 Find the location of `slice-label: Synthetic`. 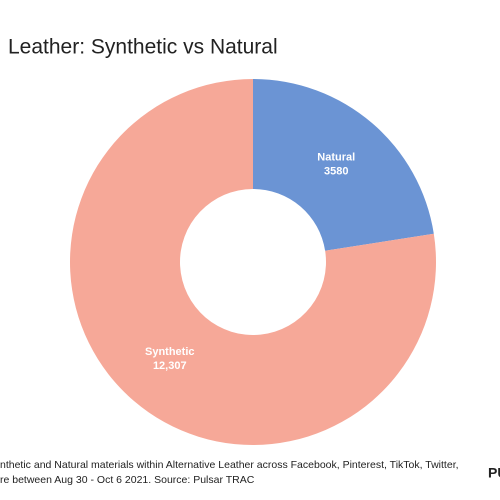

slice-label: Synthetic is located at coordinates (170, 352).